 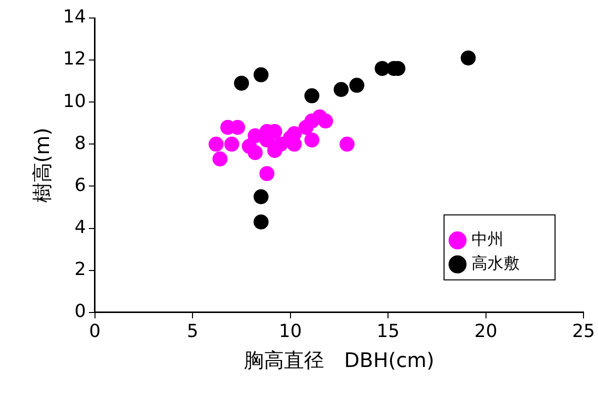 I want to click on legend-label: 高水敷, so click(x=496, y=263).